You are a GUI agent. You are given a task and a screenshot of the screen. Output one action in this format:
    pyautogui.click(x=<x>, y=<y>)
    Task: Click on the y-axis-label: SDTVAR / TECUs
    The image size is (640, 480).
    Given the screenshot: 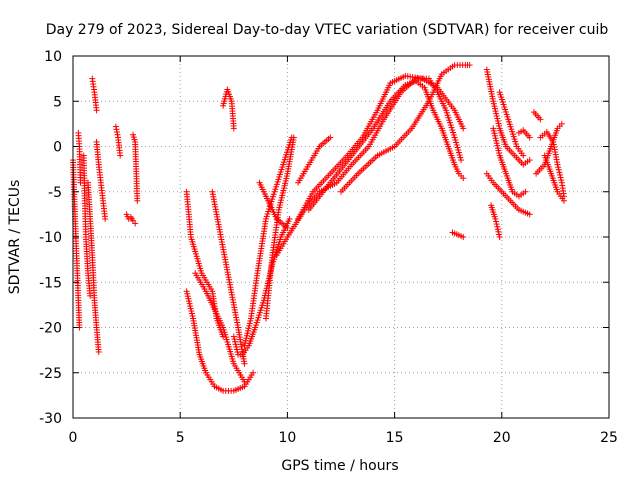 What is the action you would take?
    pyautogui.click(x=15, y=237)
    